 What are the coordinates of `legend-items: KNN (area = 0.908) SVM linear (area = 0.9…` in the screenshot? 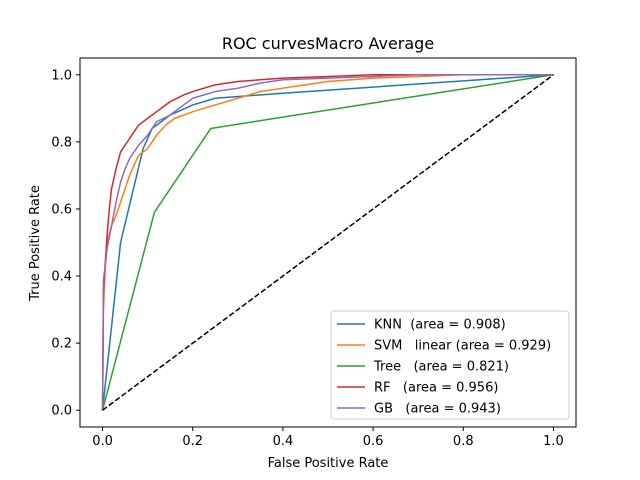 It's located at (444, 367).